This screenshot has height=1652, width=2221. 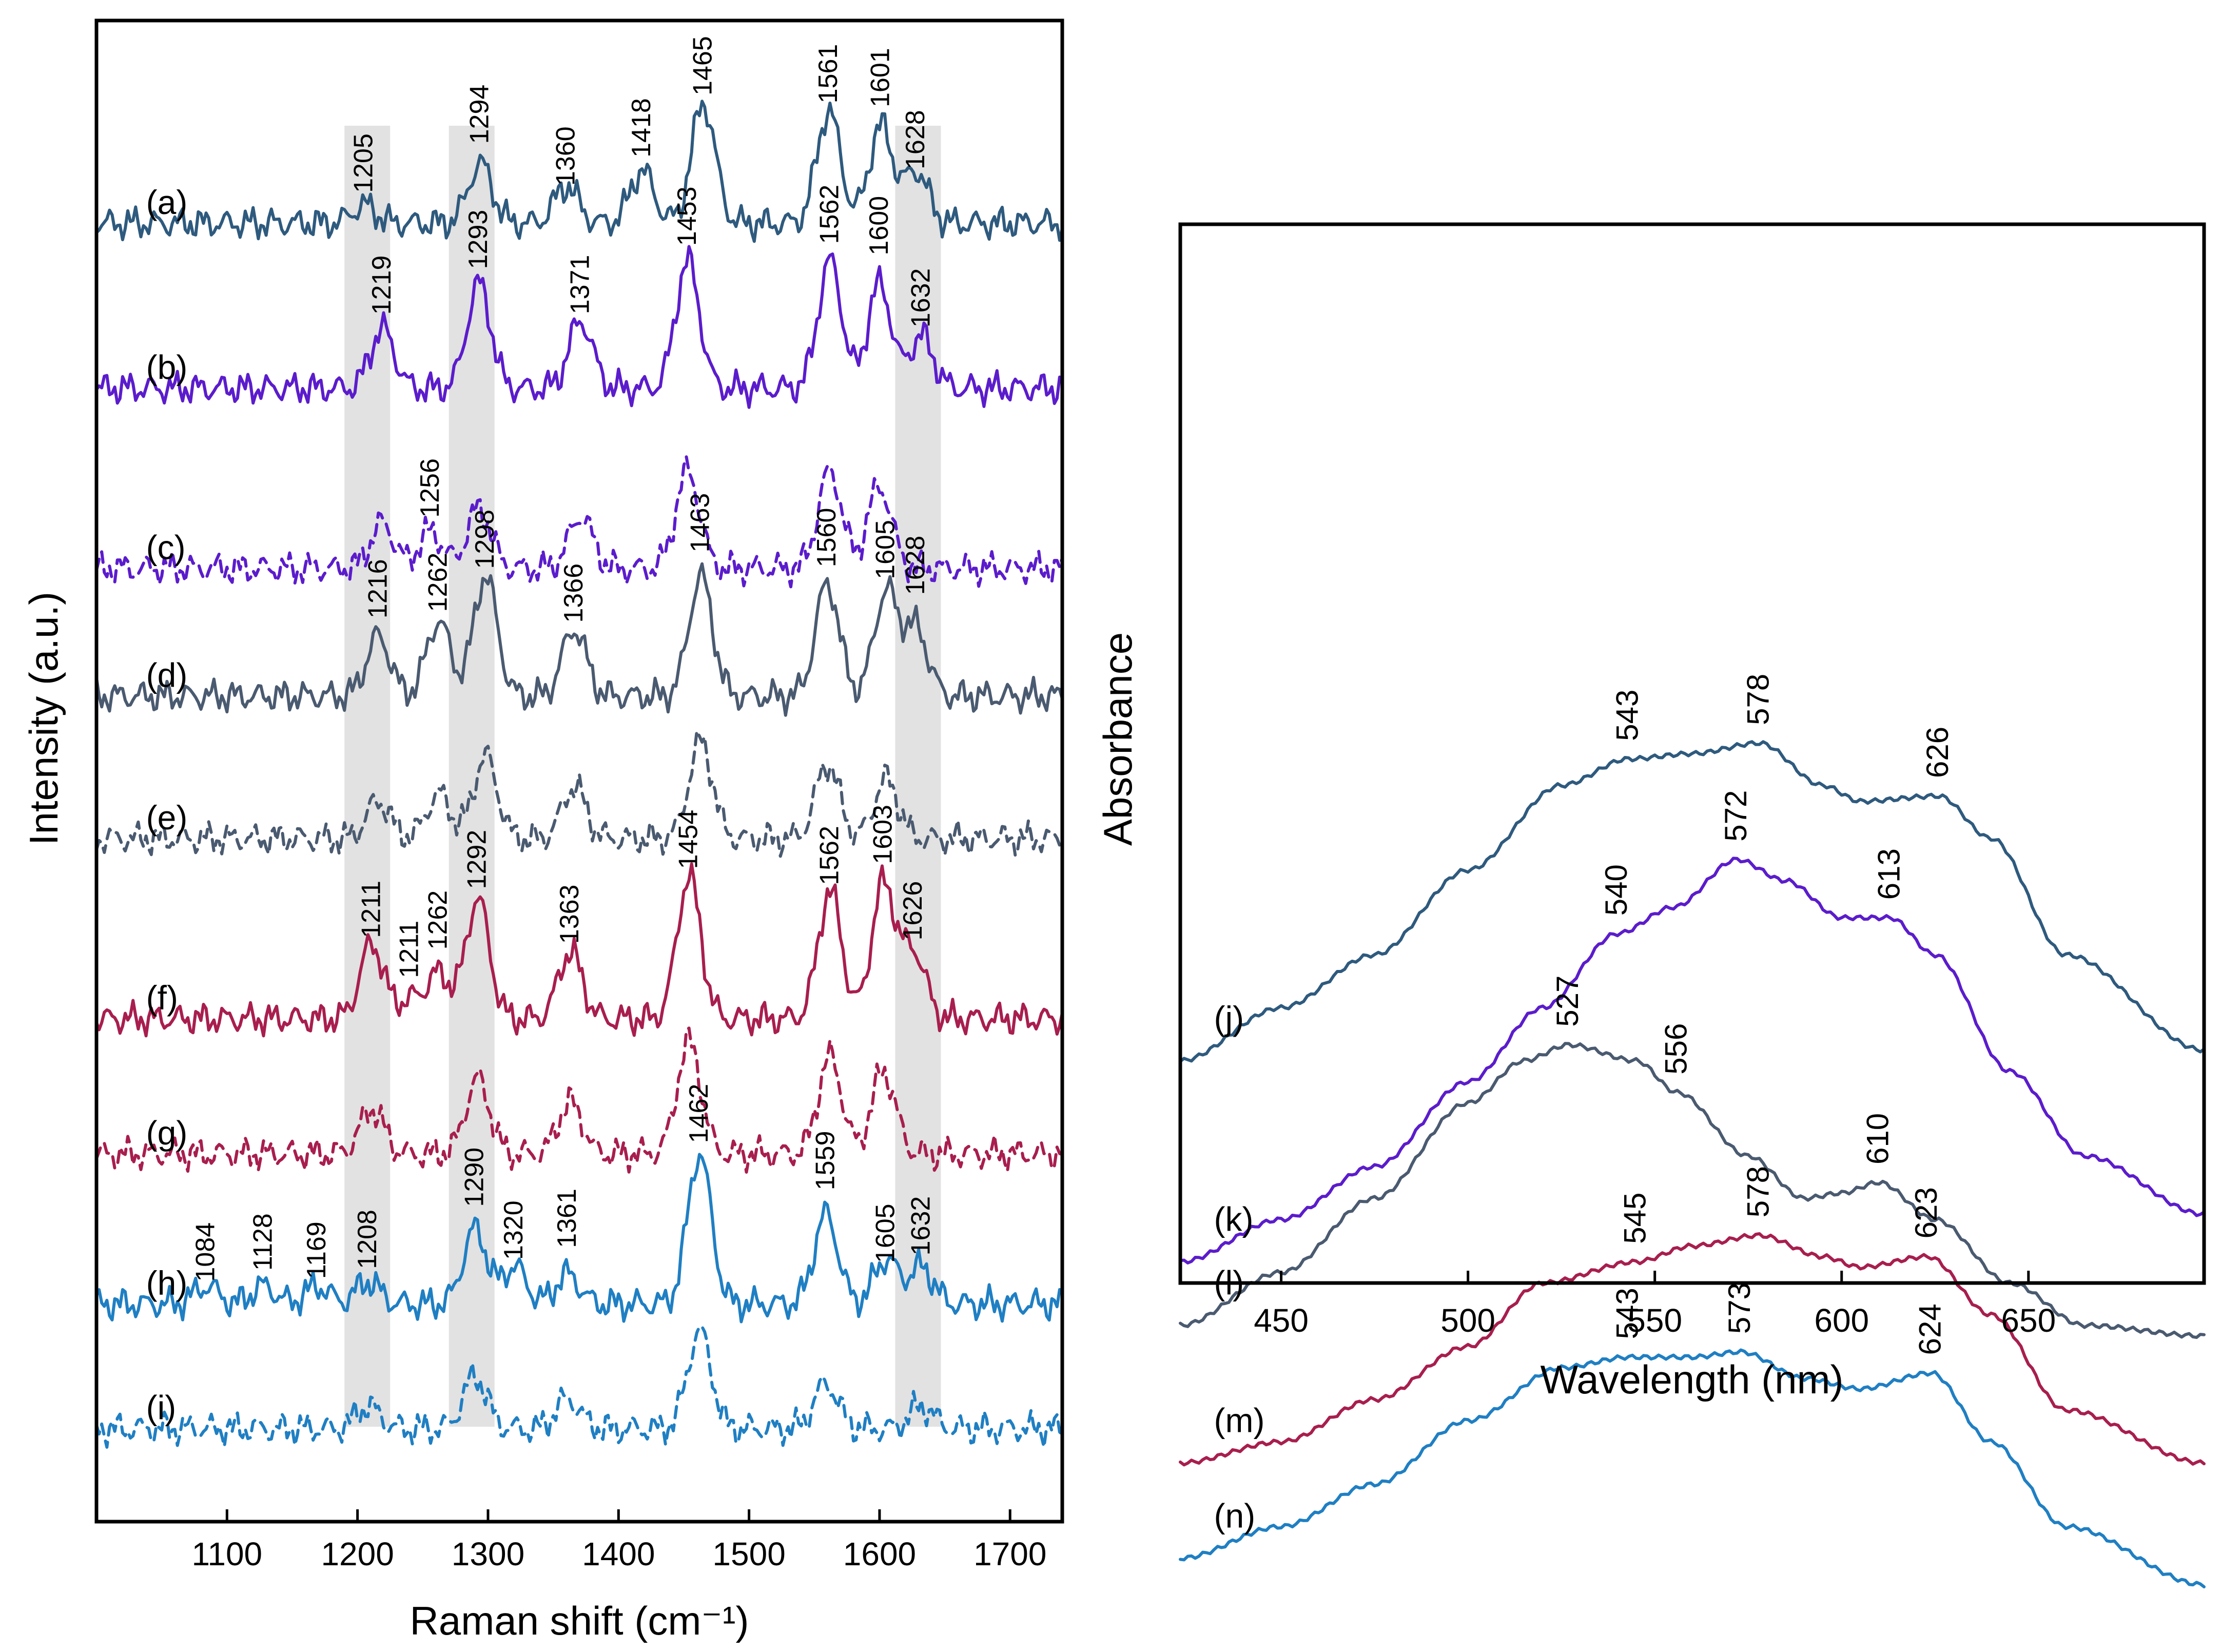 What do you see at coordinates (881, 77) in the screenshot?
I see `raman-peak-label-a-6: 1601` at bounding box center [881, 77].